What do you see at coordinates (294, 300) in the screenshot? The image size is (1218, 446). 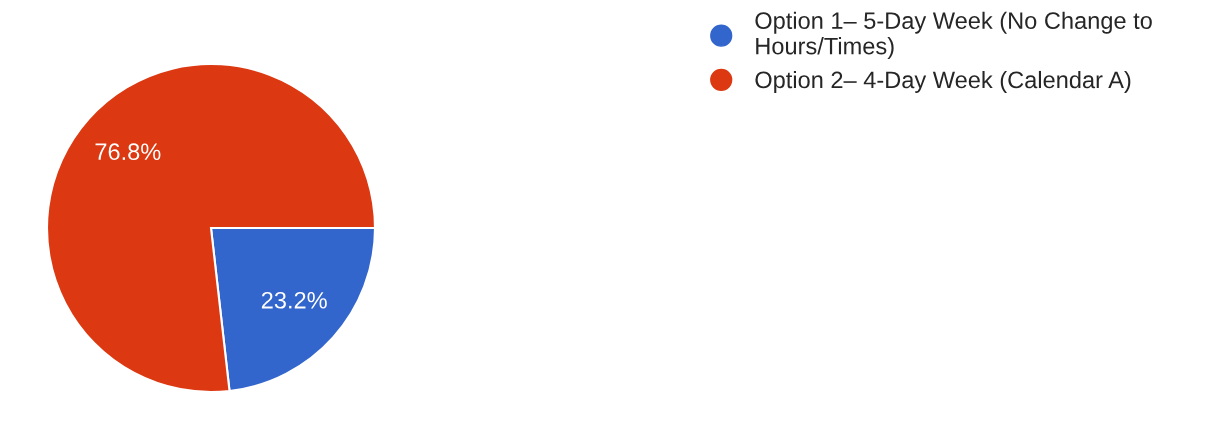 I see `data-label: 23.2%` at bounding box center [294, 300].